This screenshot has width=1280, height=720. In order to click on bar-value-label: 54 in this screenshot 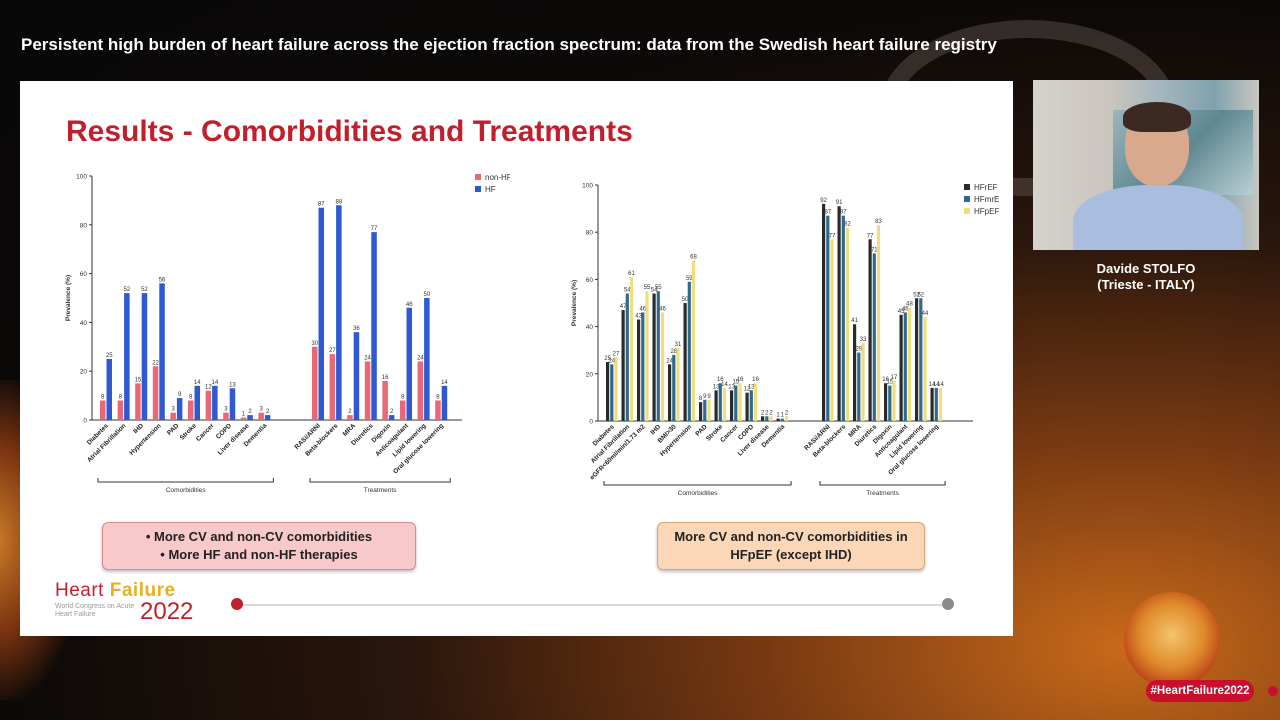, I will do `click(654, 291)`.